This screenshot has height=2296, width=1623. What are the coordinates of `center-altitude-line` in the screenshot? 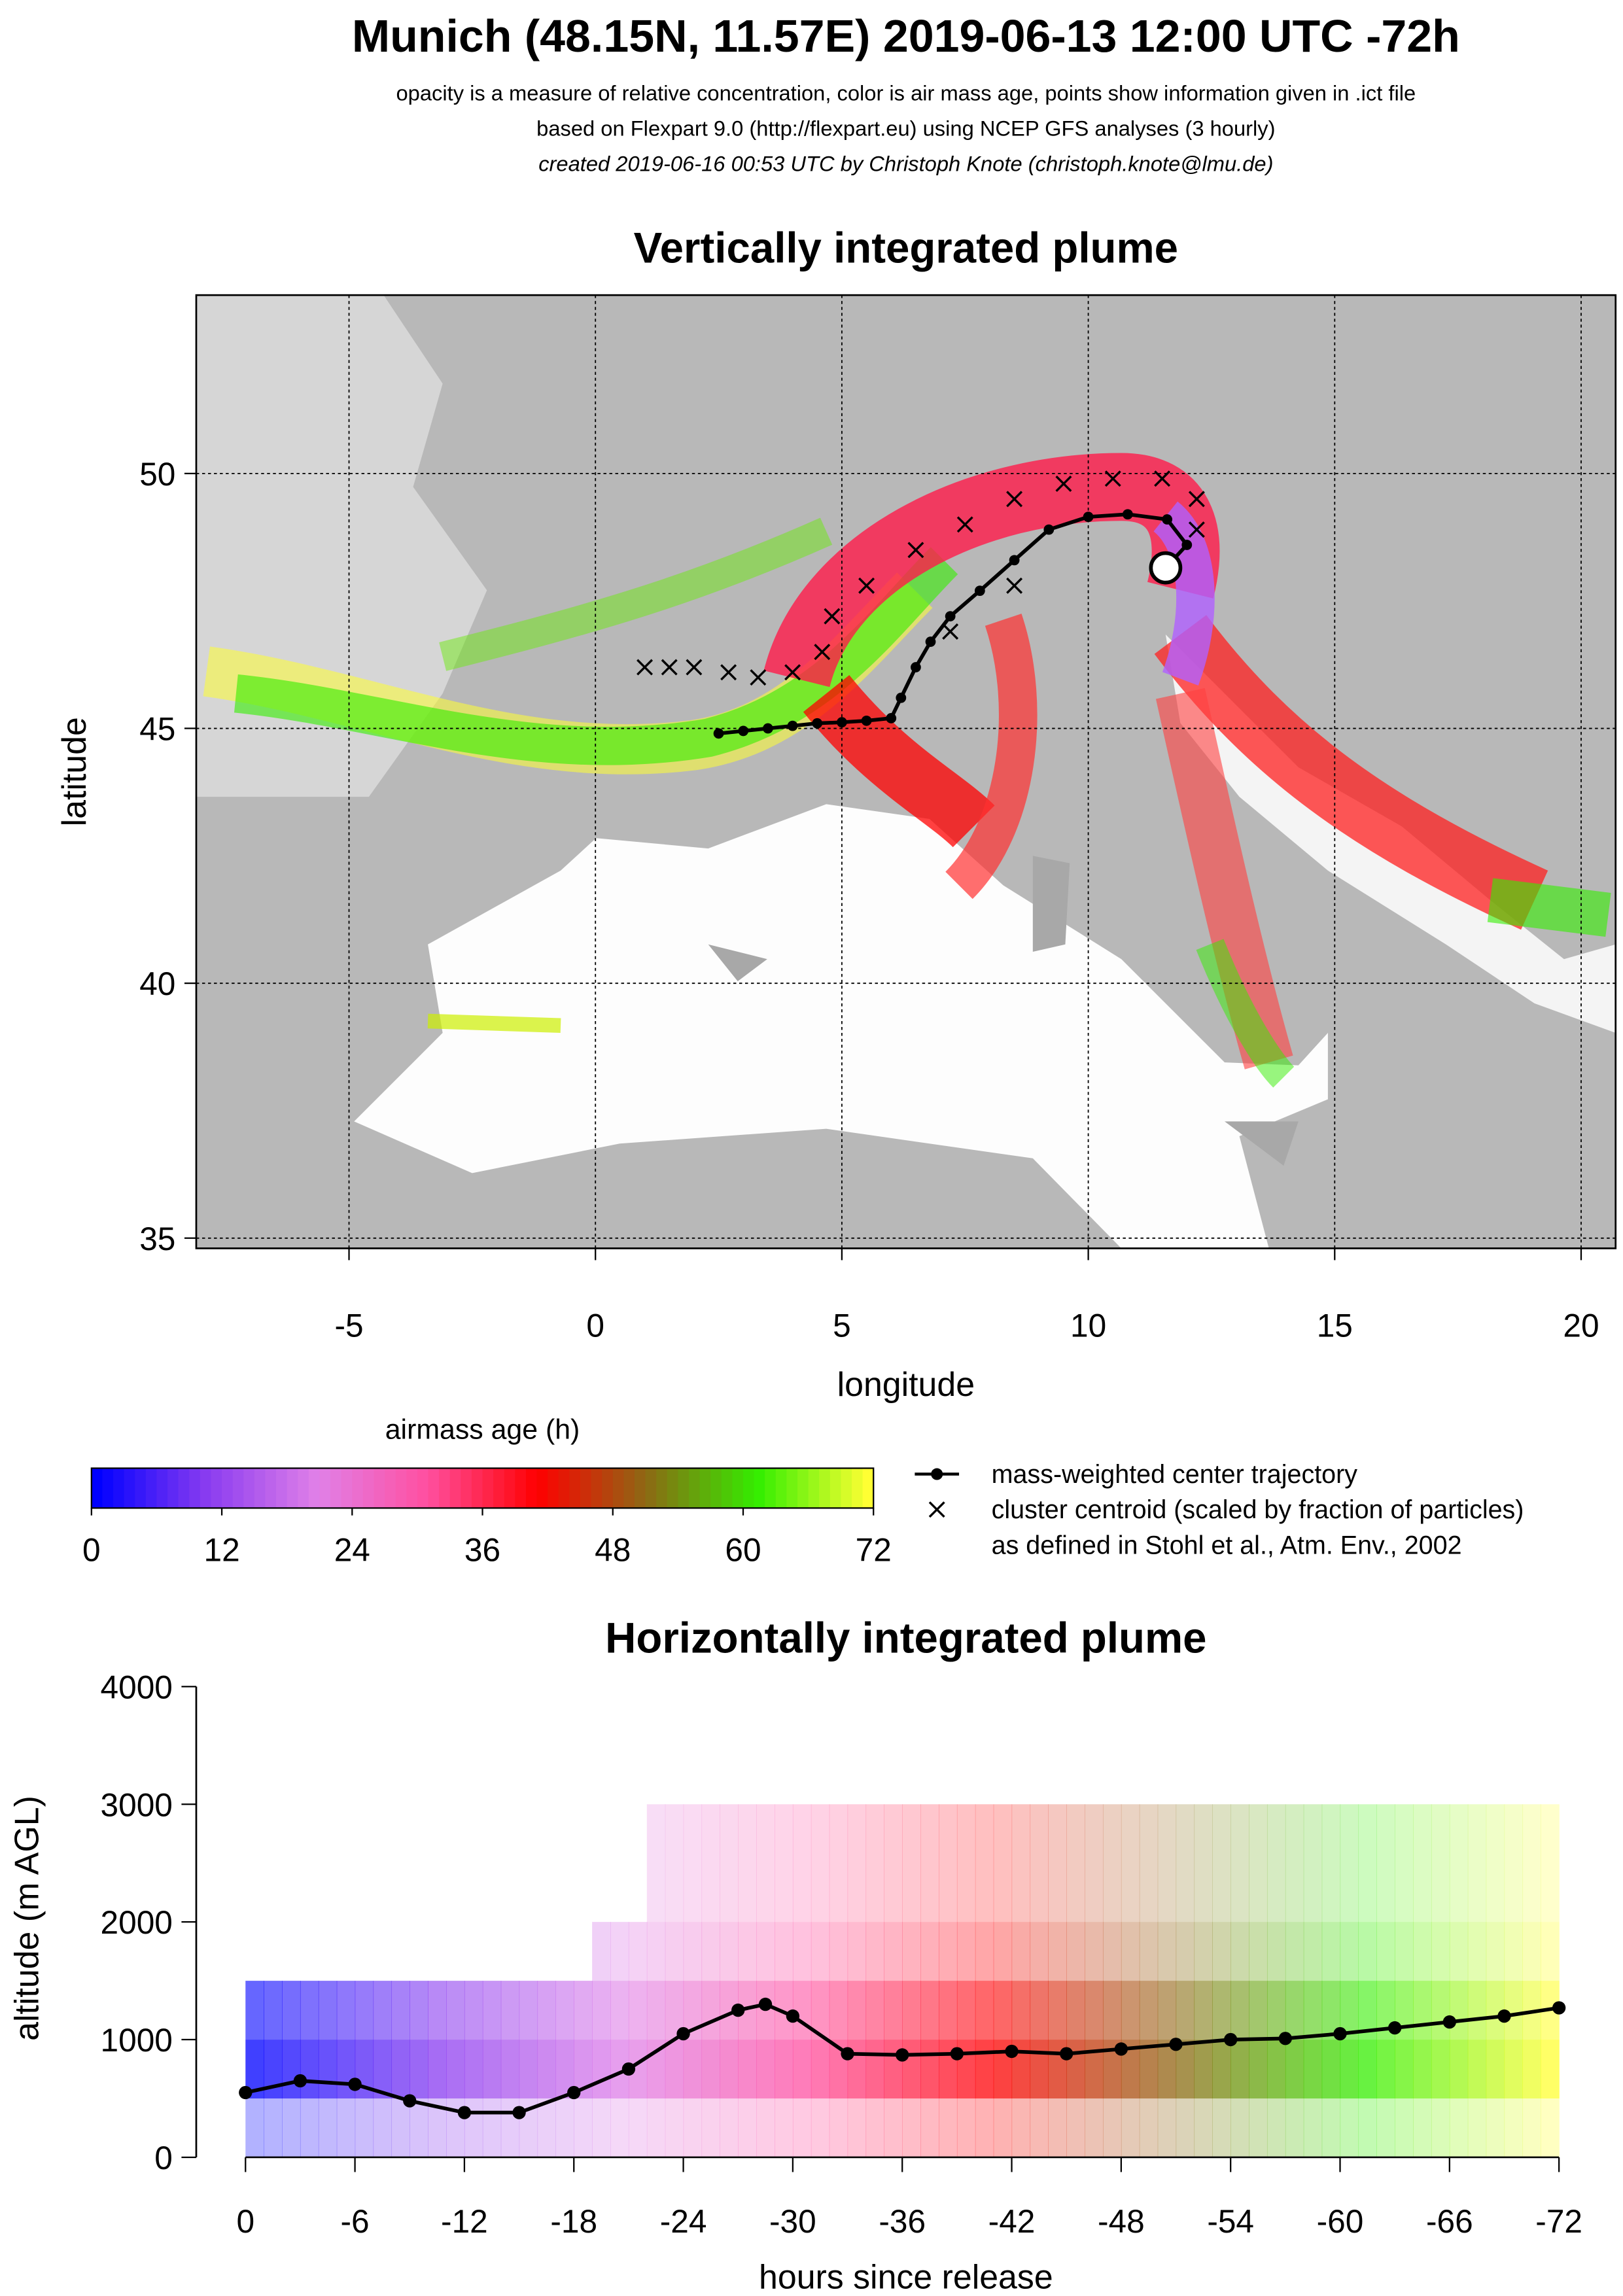 It's located at (902, 2058).